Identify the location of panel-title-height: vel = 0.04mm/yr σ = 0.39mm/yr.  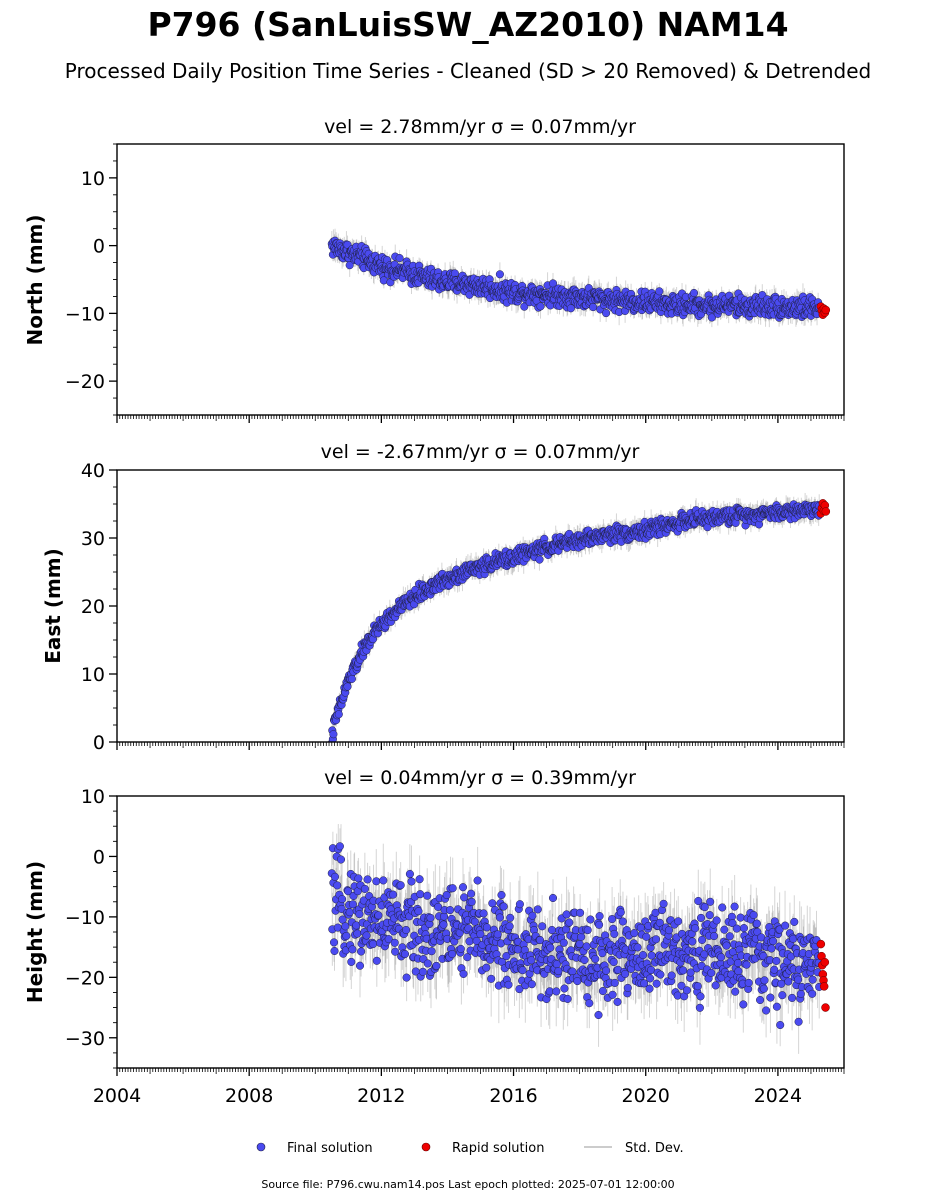
(480, 778).